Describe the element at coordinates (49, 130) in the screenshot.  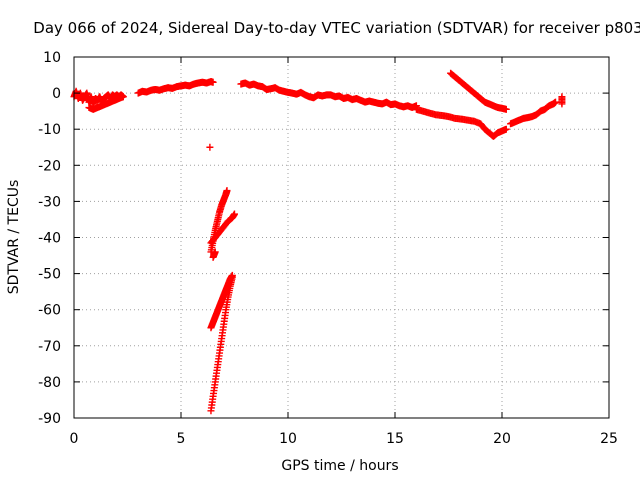
I see `y-tick-label: -10` at that location.